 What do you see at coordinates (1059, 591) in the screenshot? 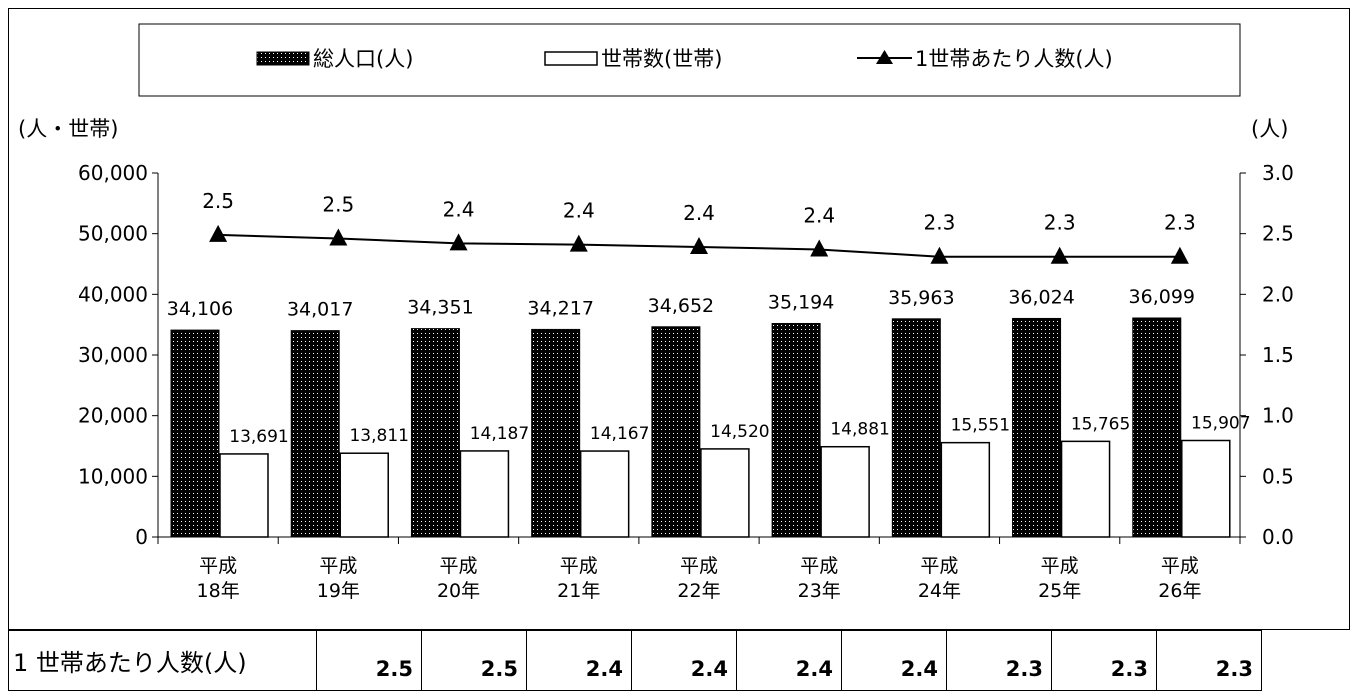
I see `x-tick-label: 25年` at bounding box center [1059, 591].